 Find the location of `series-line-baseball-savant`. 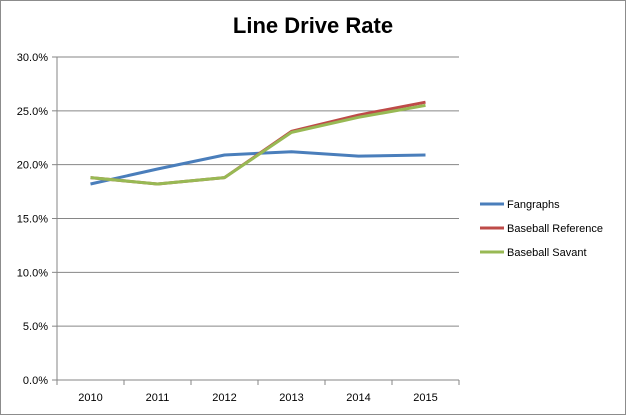

series-line-baseball-savant is located at coordinates (258, 144).